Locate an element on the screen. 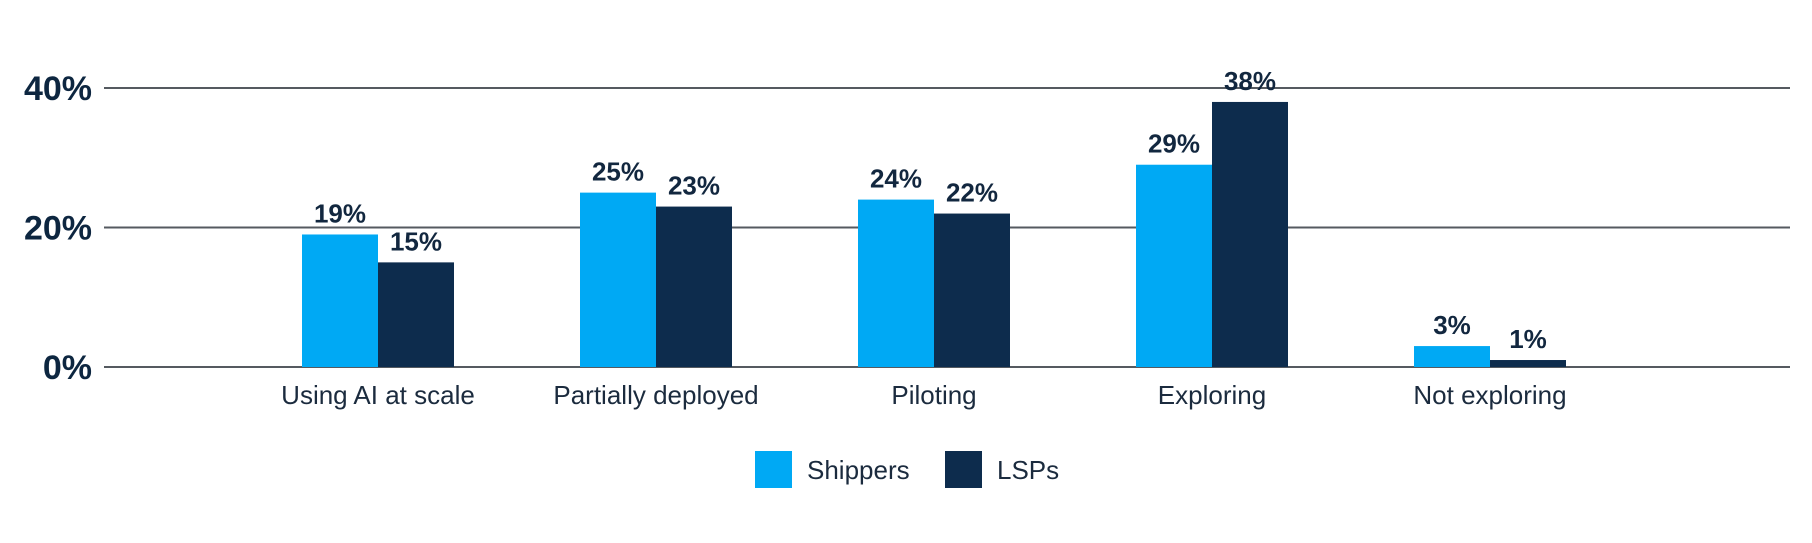  legend-label-lsps: LSPs is located at coordinates (1028, 470).